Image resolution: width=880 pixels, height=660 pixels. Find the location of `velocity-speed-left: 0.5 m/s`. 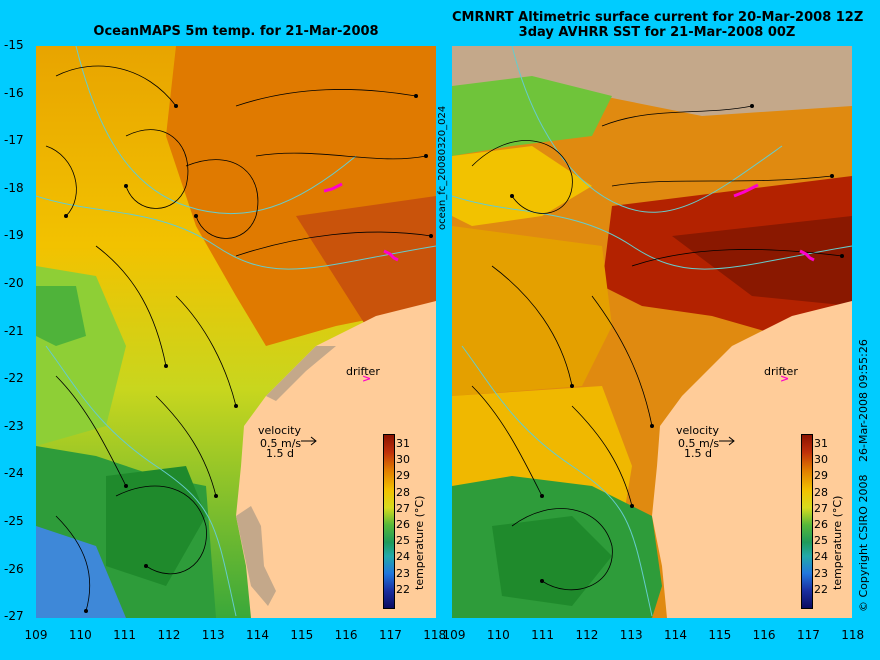

velocity-speed-left: 0.5 m/s is located at coordinates (281, 443).